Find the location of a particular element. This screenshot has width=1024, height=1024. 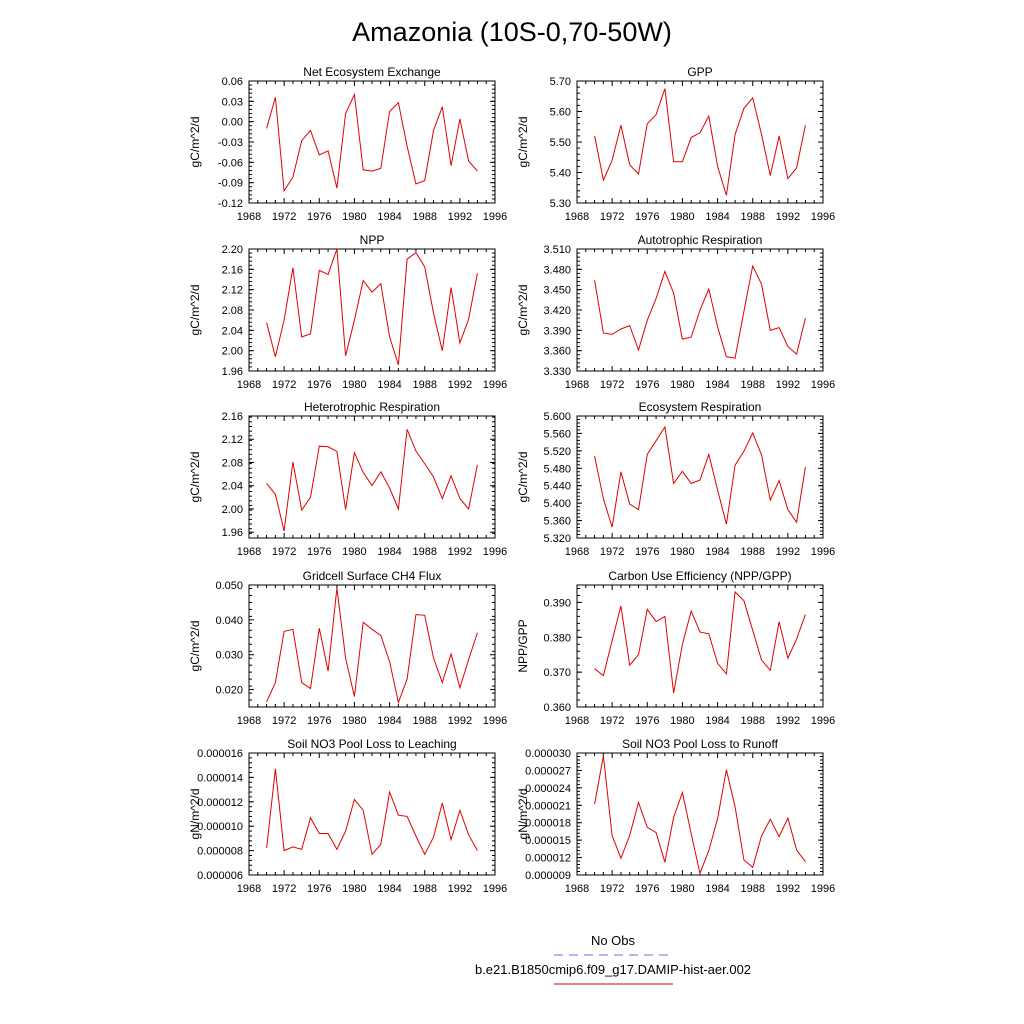

y-tick-label: 0.000024 is located at coordinates (548, 789).